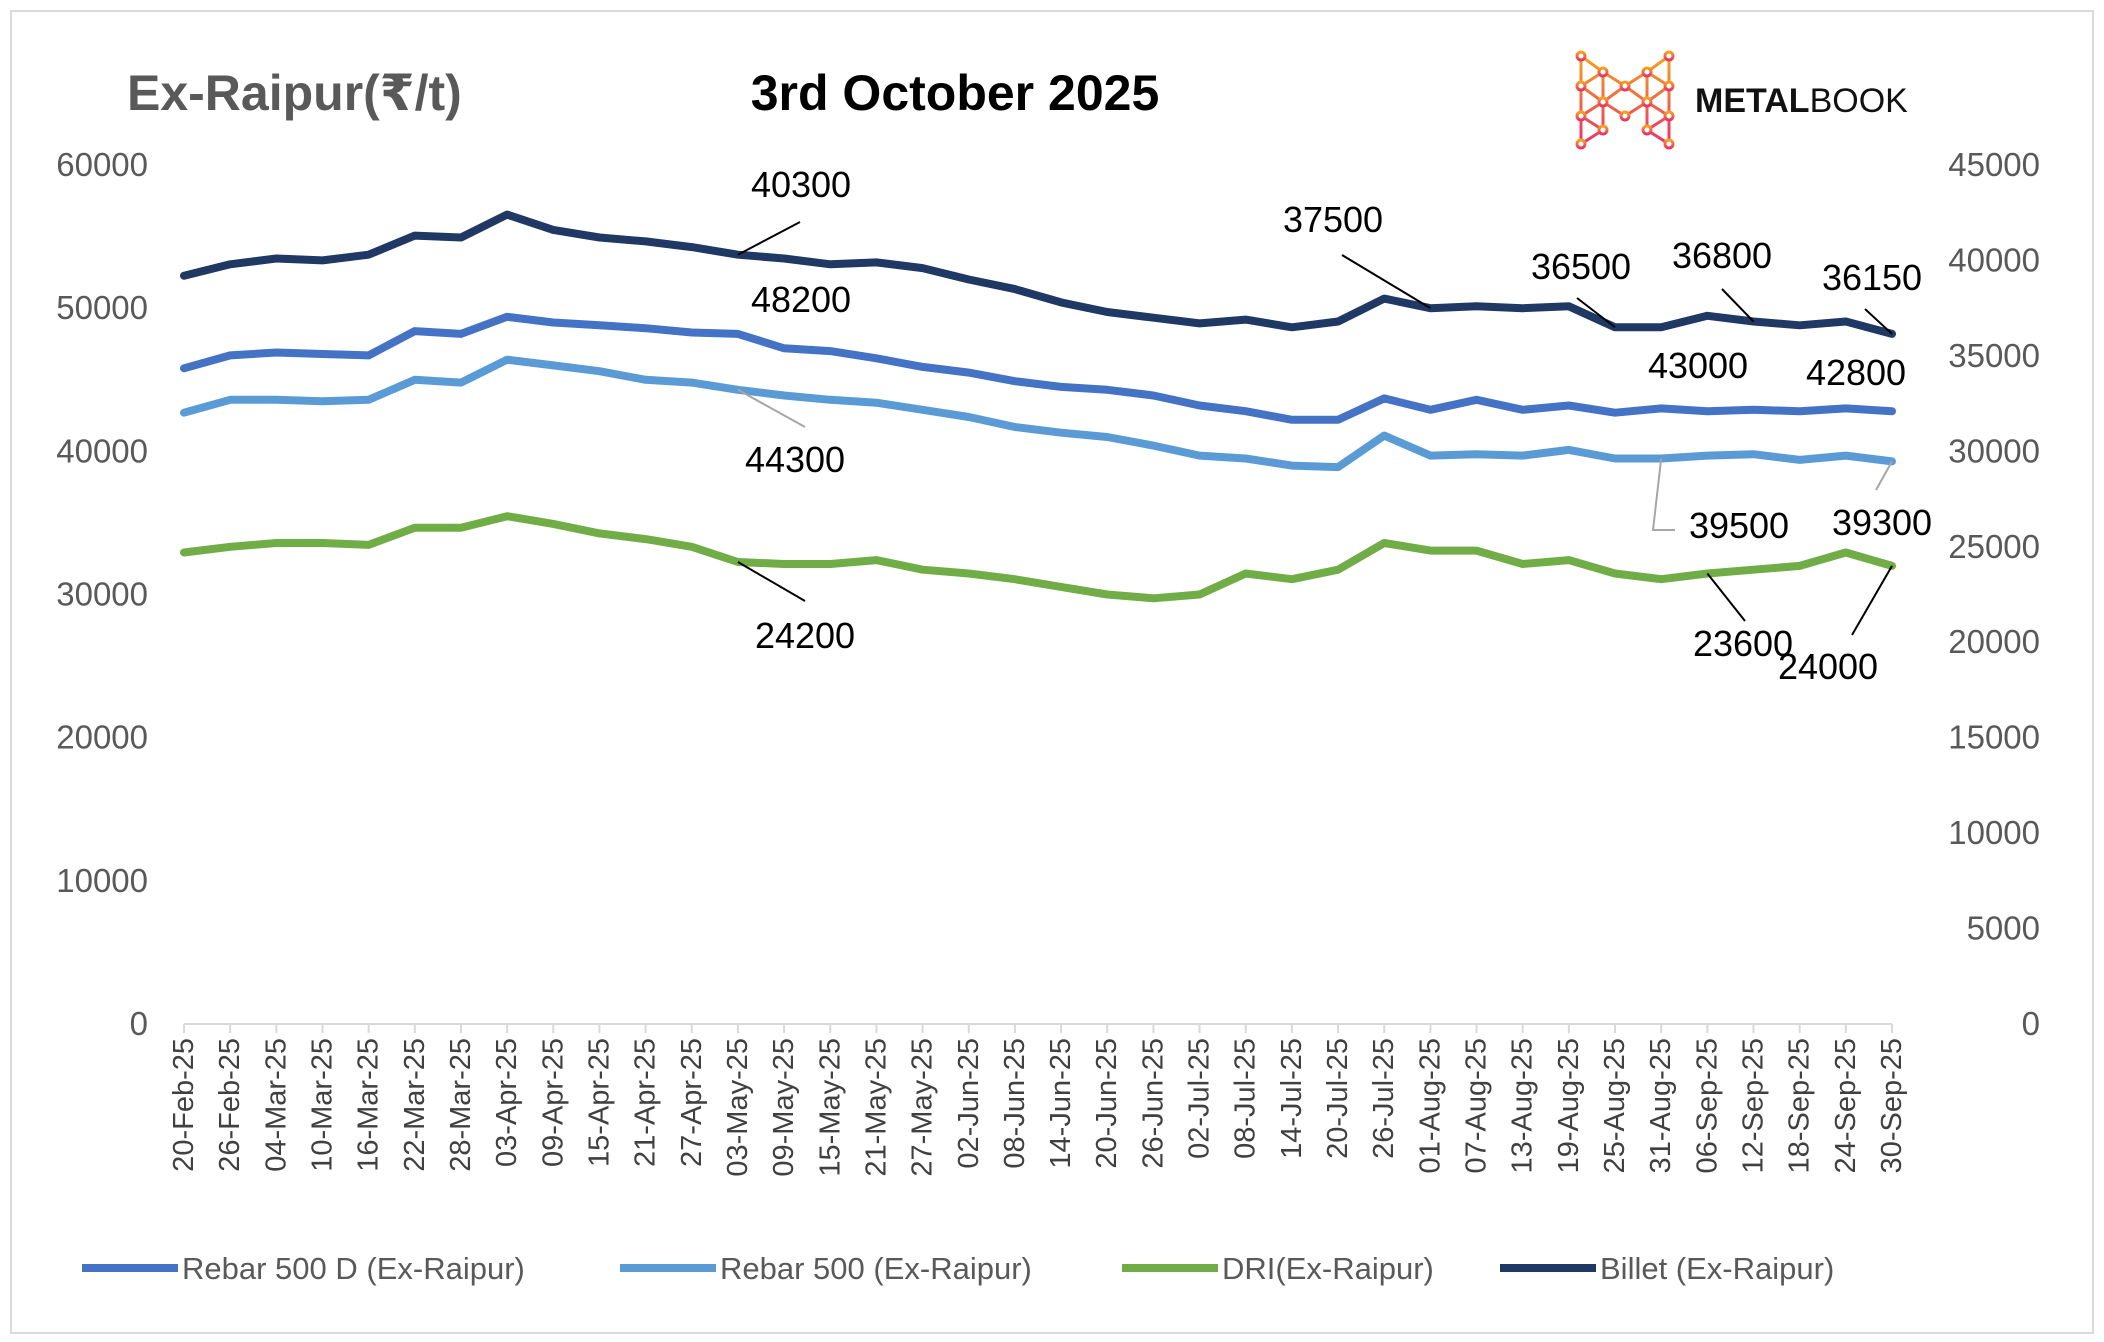 The width and height of the screenshot is (2104, 1342). Describe the element at coordinates (738, 1107) in the screenshot. I see `x-tick-label: 03-May-25` at that location.